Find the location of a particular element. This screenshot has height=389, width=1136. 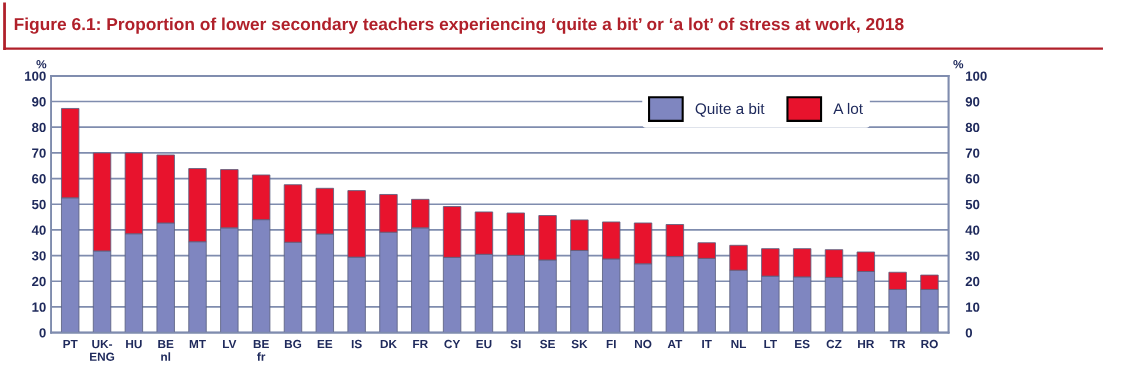

y-axis-title: % is located at coordinates (41, 64).